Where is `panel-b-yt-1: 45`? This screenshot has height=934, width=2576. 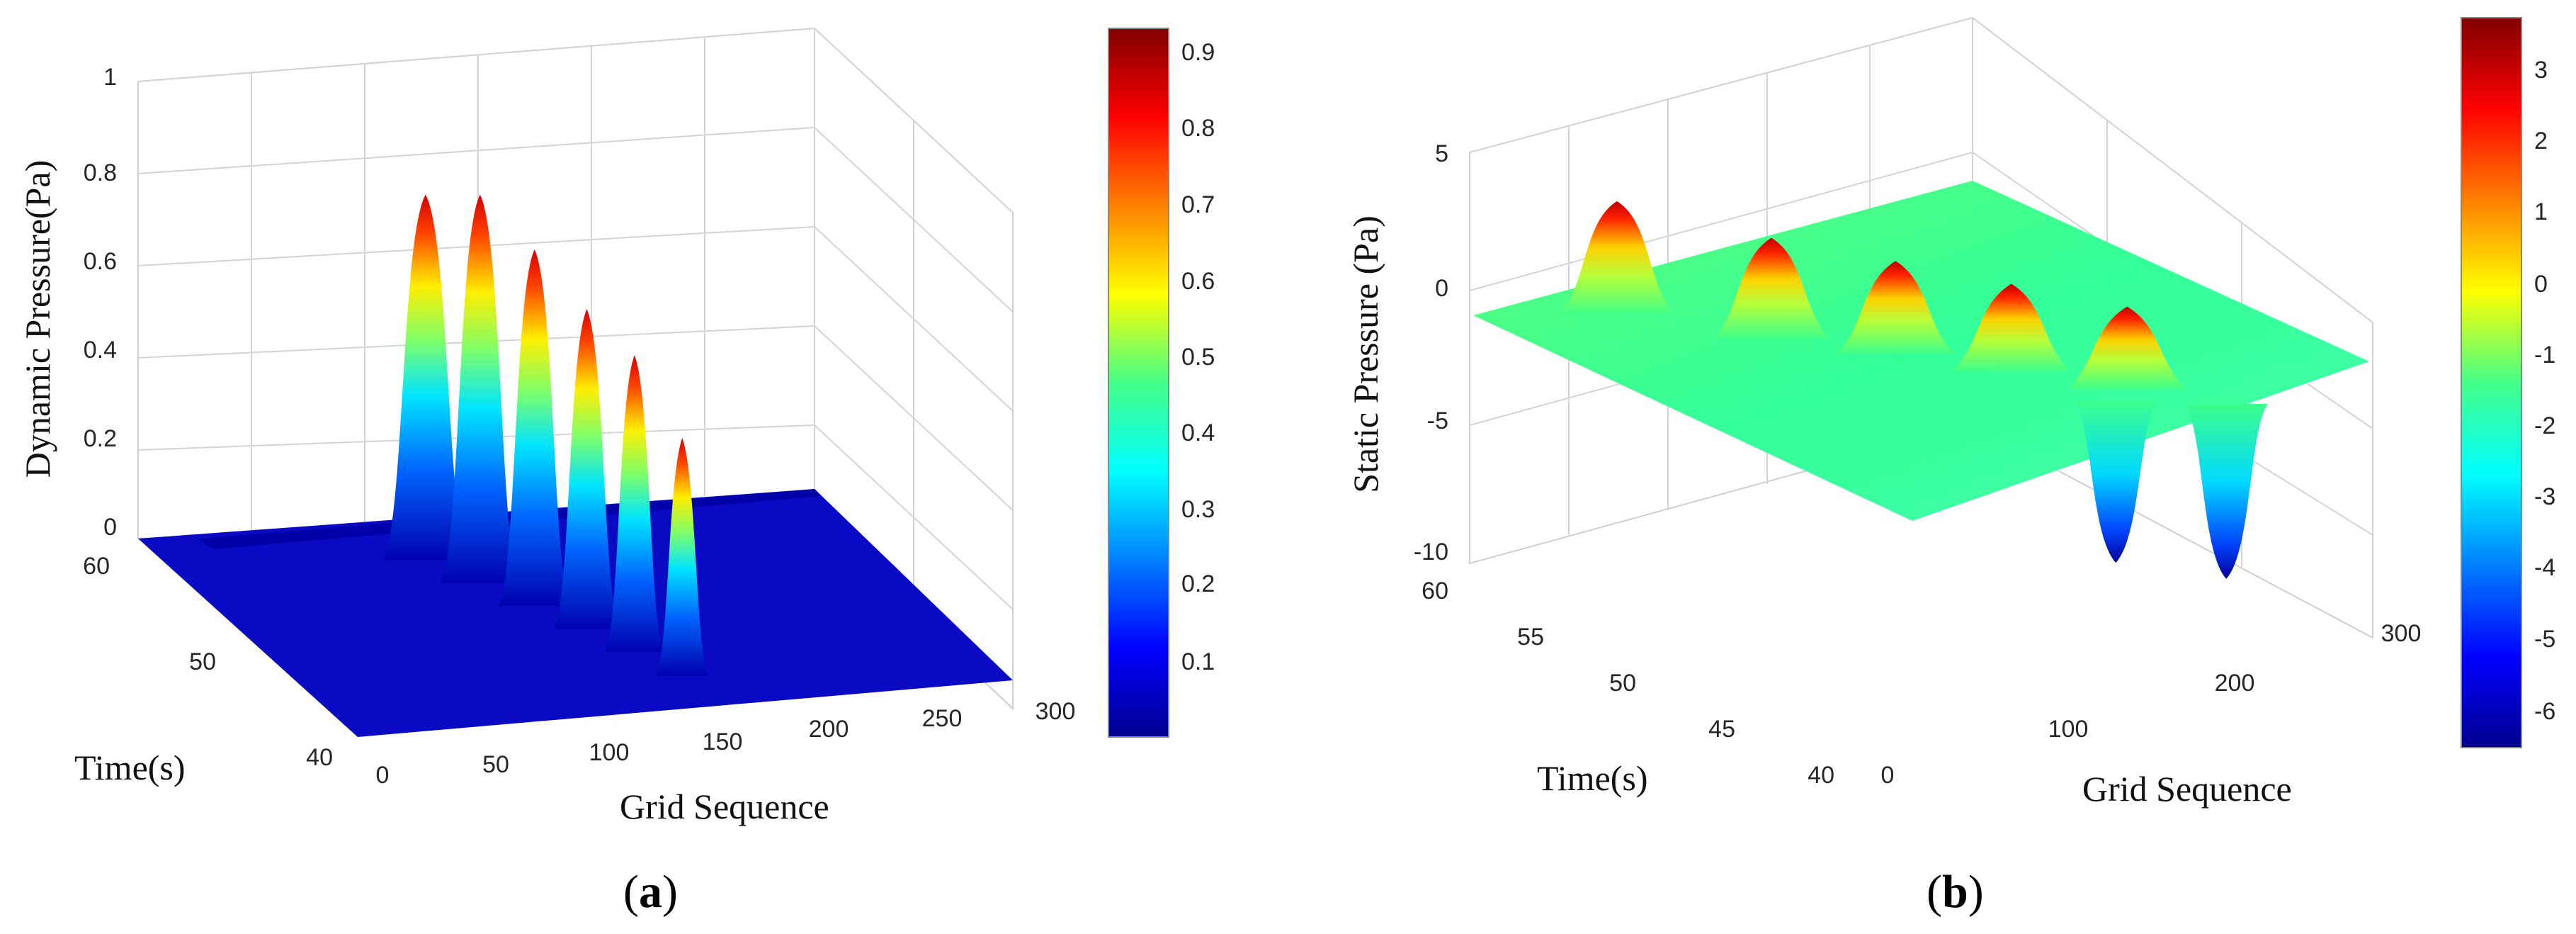
panel-b-yt-1: 45 is located at coordinates (1722, 729).